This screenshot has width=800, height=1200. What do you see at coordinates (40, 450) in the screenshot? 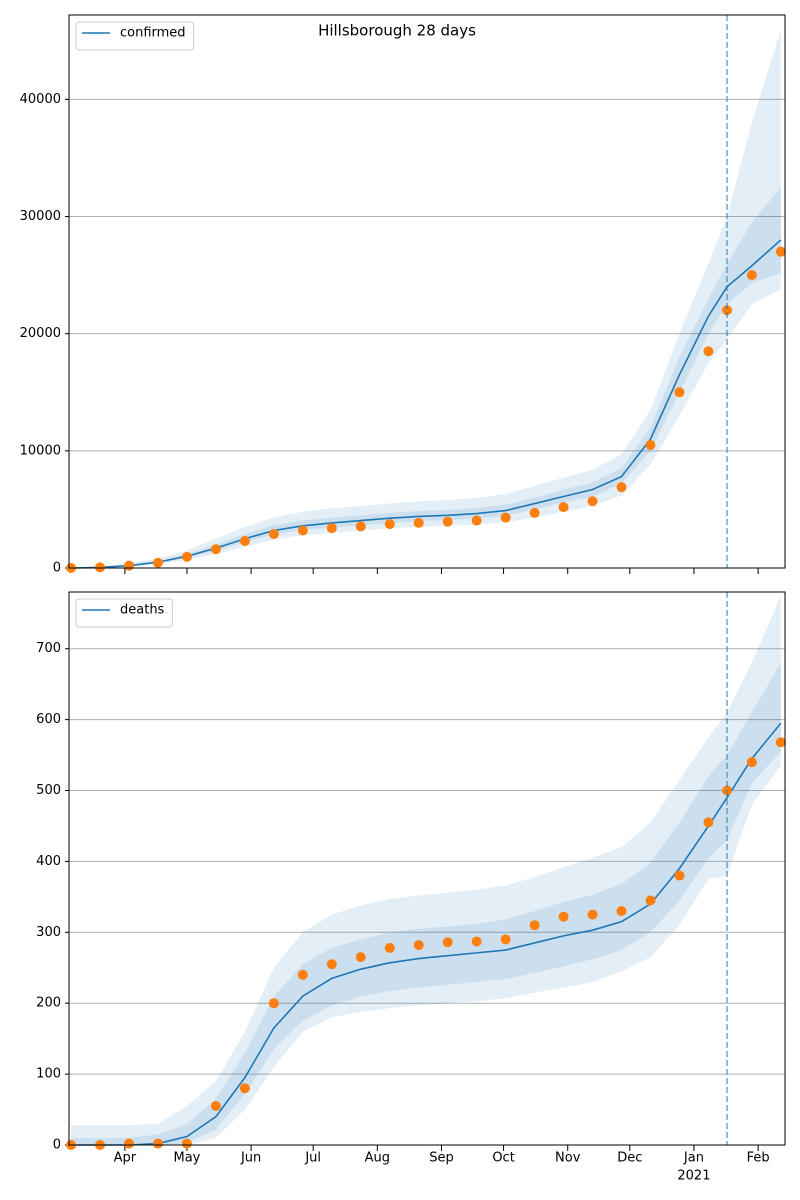
I see `y-tick-label: 10000` at bounding box center [40, 450].